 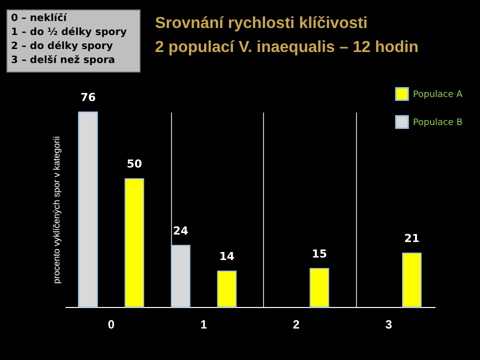 What do you see at coordinates (388, 325) in the screenshot?
I see `x-tick-label: 3` at bounding box center [388, 325].